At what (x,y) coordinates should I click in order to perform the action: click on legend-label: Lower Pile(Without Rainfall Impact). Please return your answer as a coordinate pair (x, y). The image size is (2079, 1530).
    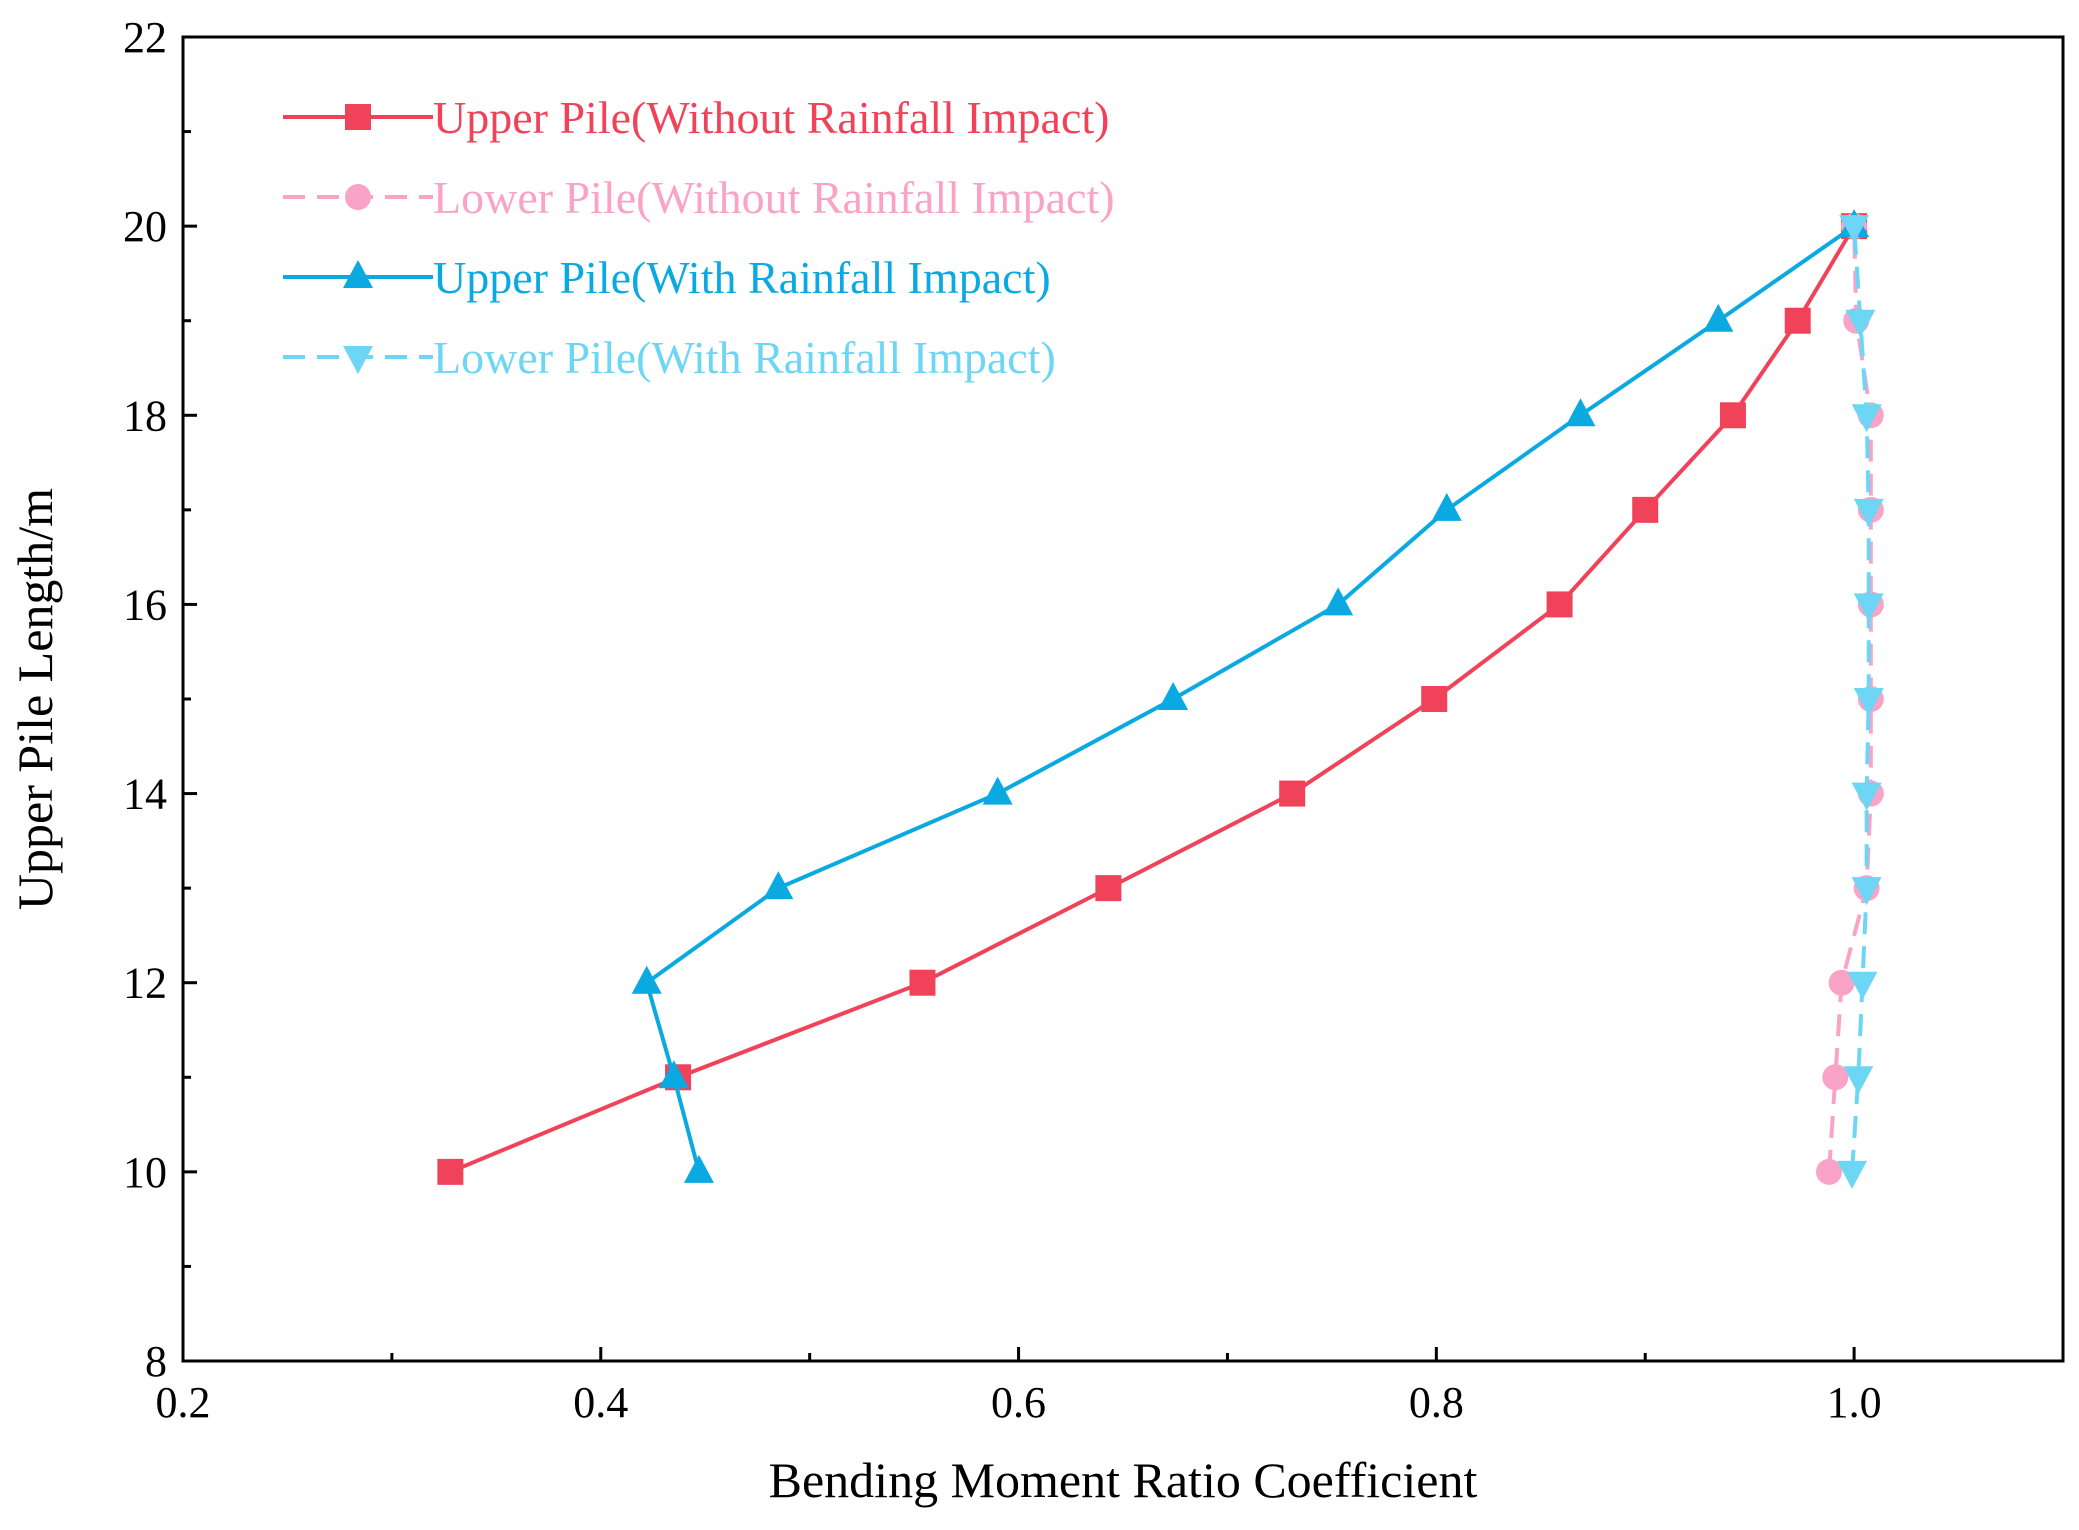
    Looking at the image, I should click on (774, 197).